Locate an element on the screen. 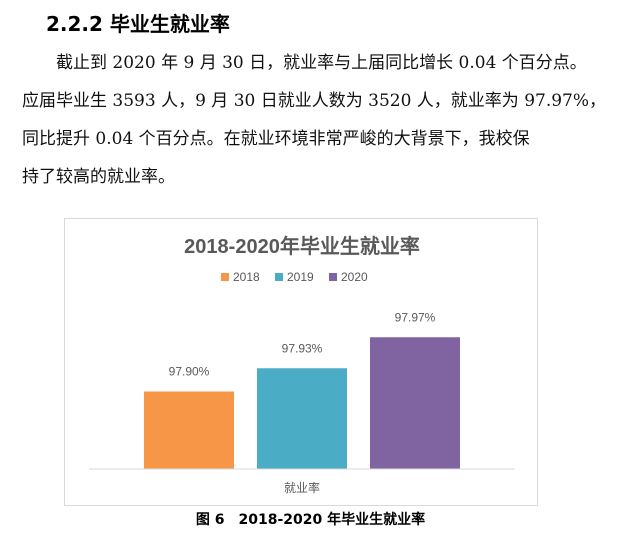 This screenshot has height=533, width=621. legend-swatch-2020 is located at coordinates (333, 277).